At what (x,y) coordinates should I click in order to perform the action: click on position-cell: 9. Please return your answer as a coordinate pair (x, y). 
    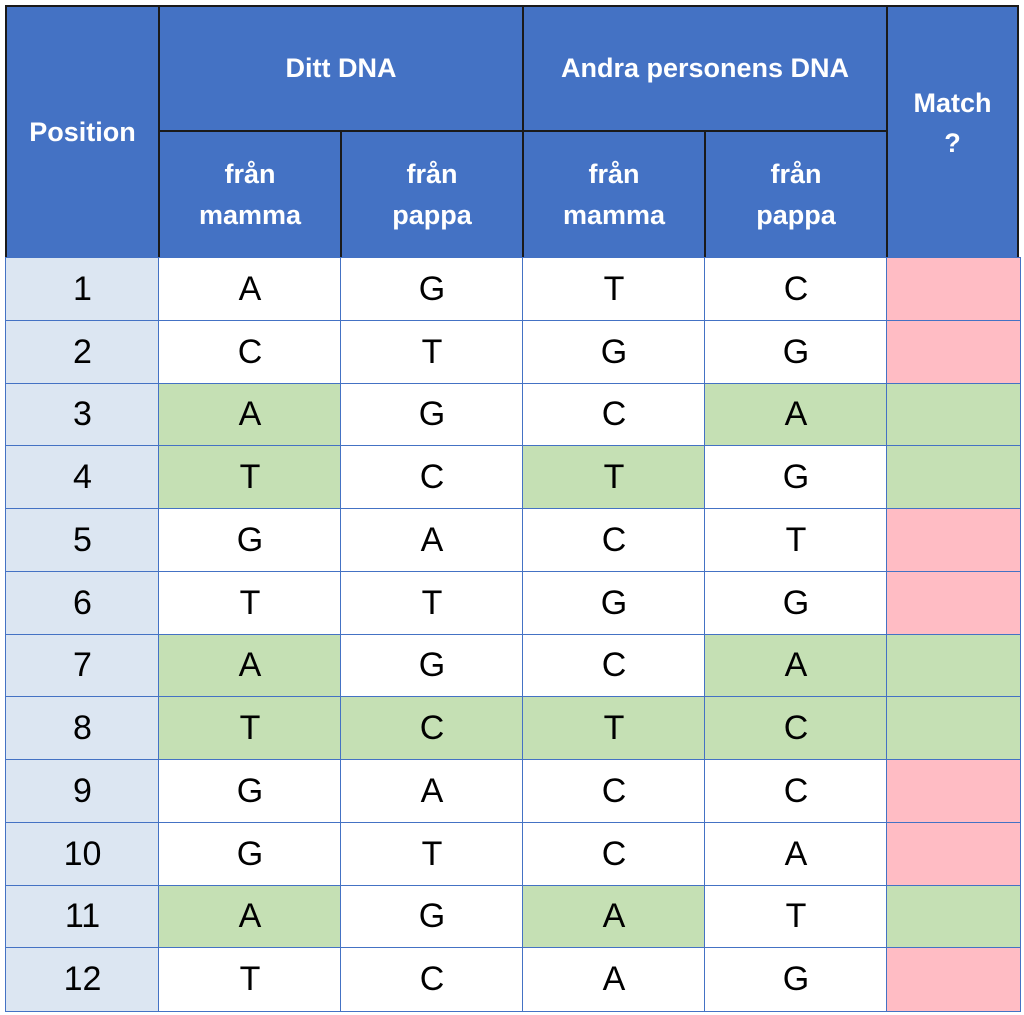
    Looking at the image, I should click on (82, 791).